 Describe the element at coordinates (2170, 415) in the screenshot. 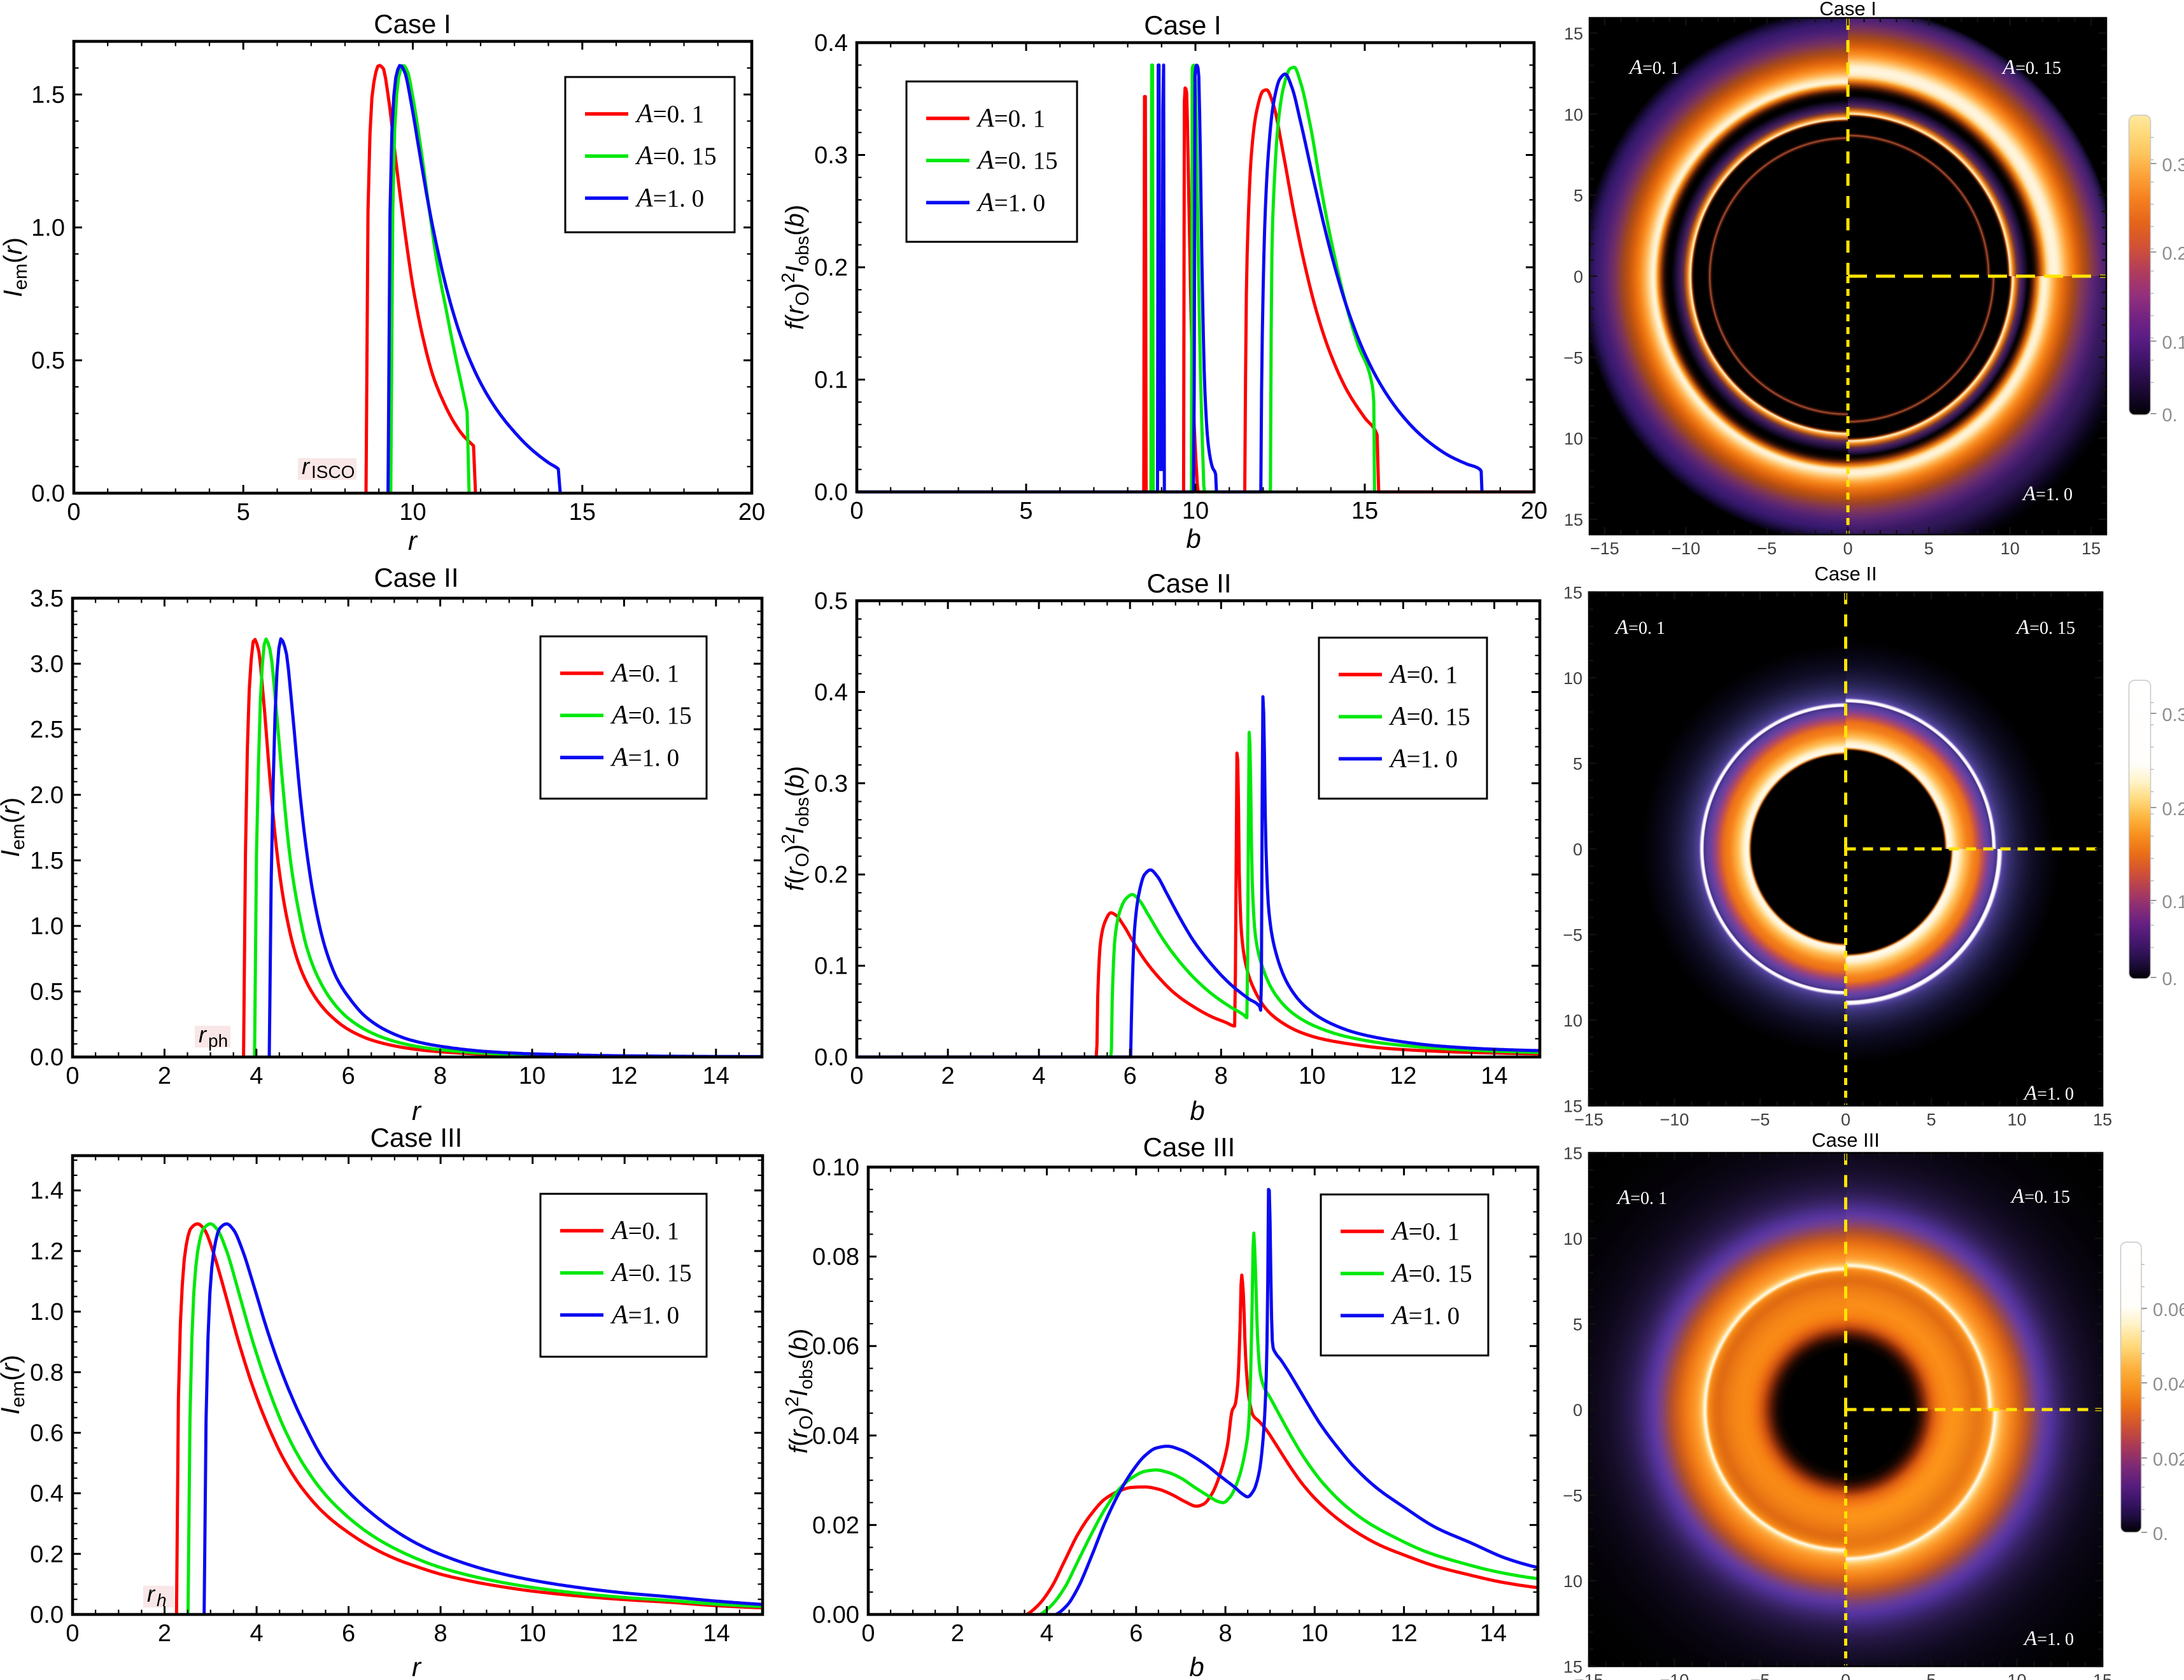

I see `svg-text: 0.` at that location.